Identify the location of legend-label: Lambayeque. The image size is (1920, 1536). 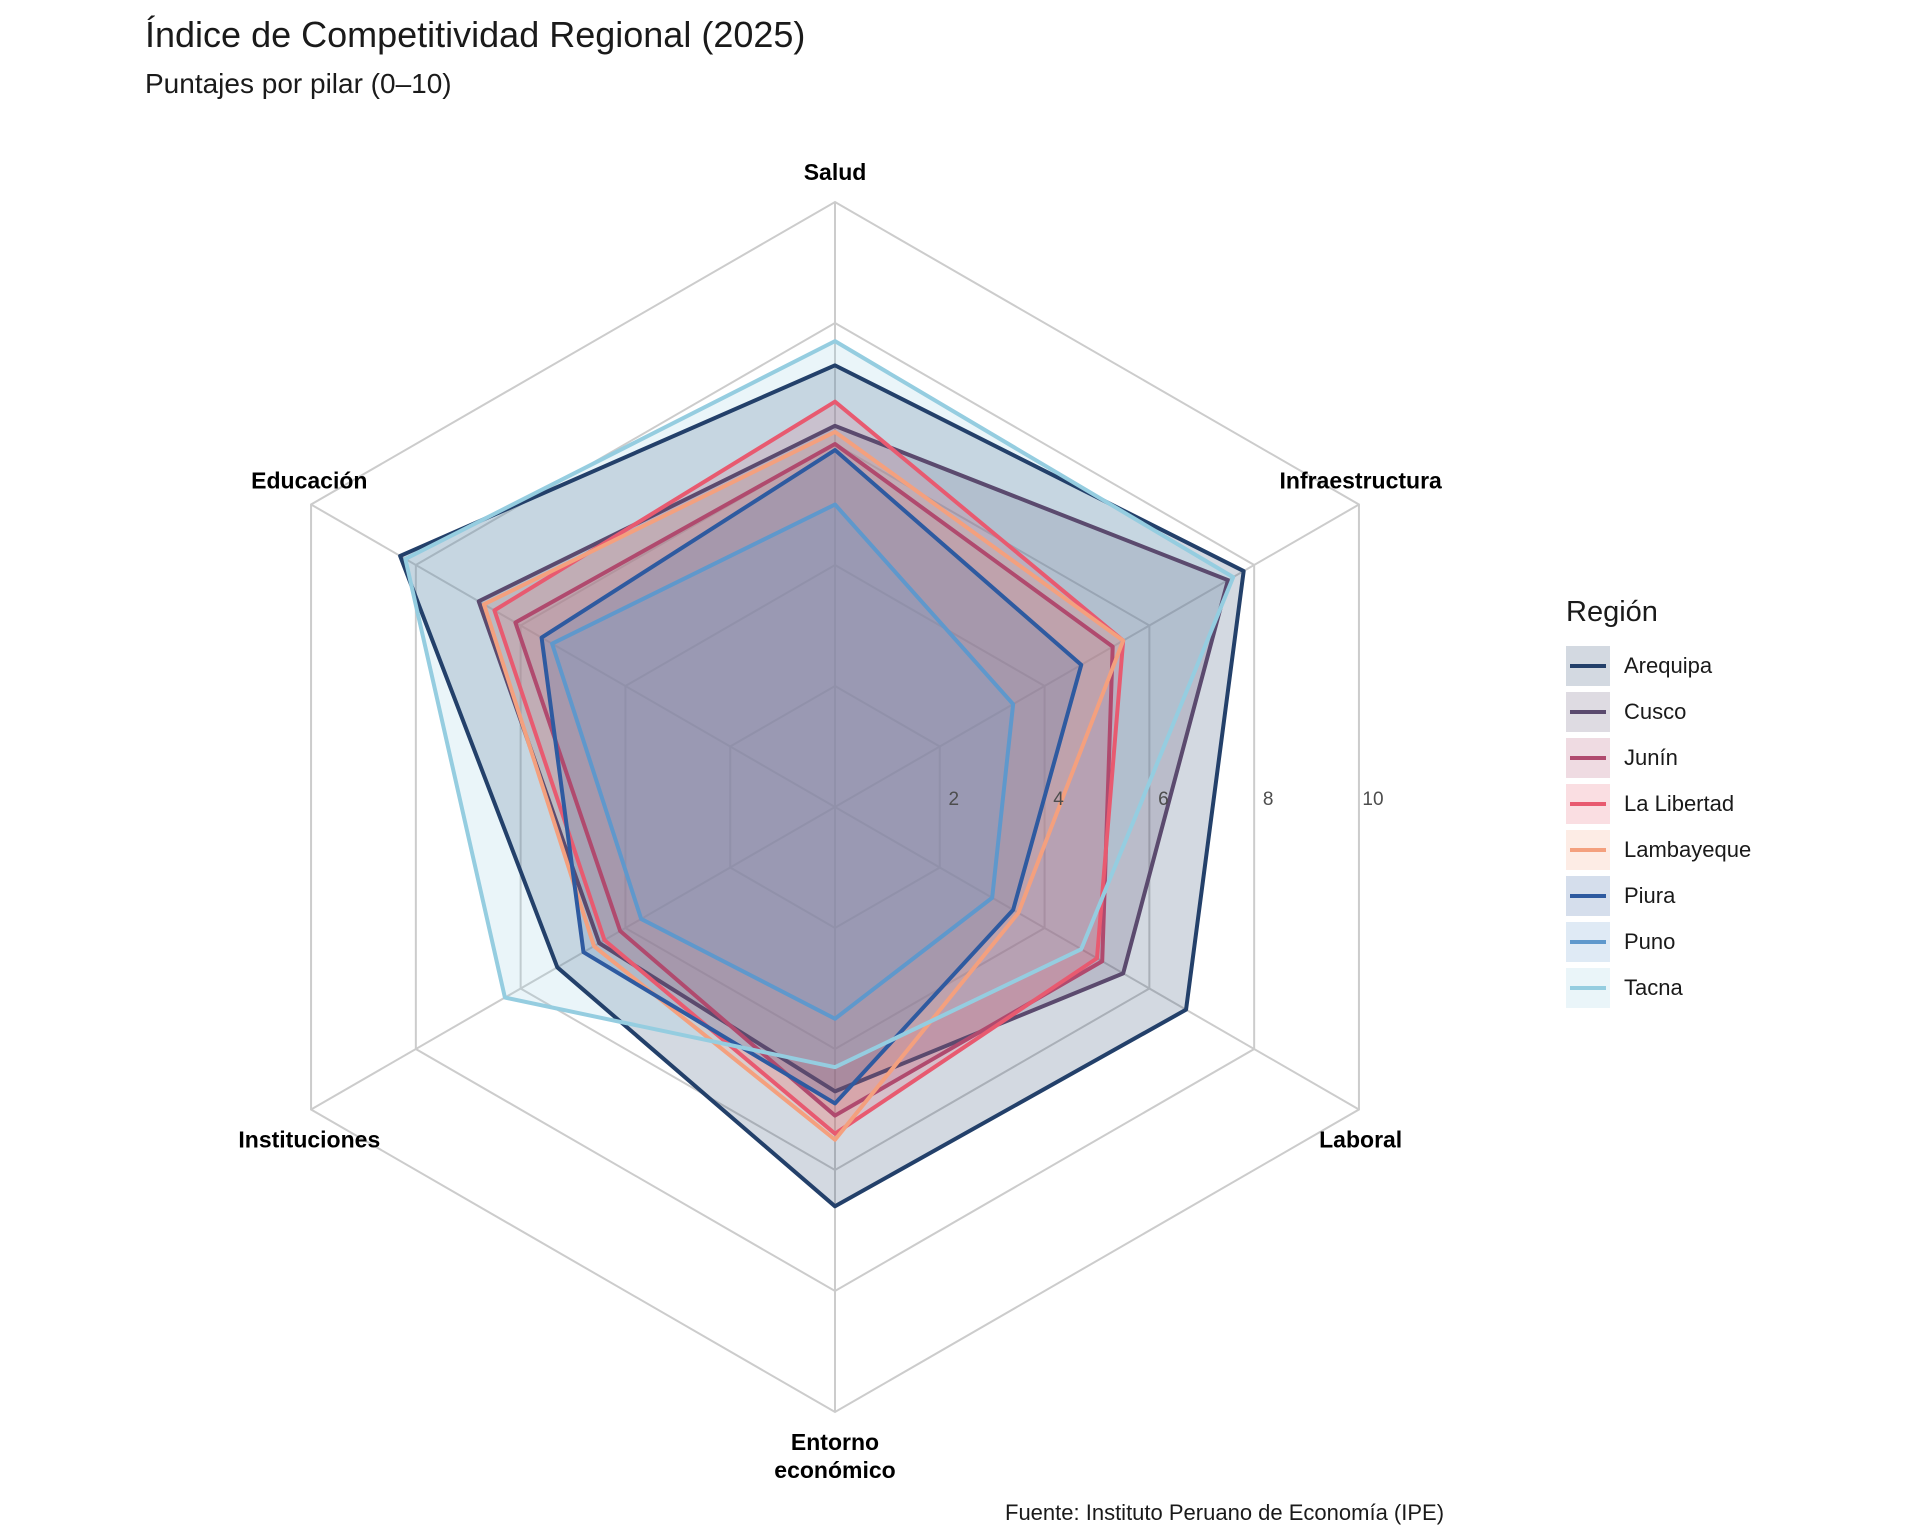
(1687, 850).